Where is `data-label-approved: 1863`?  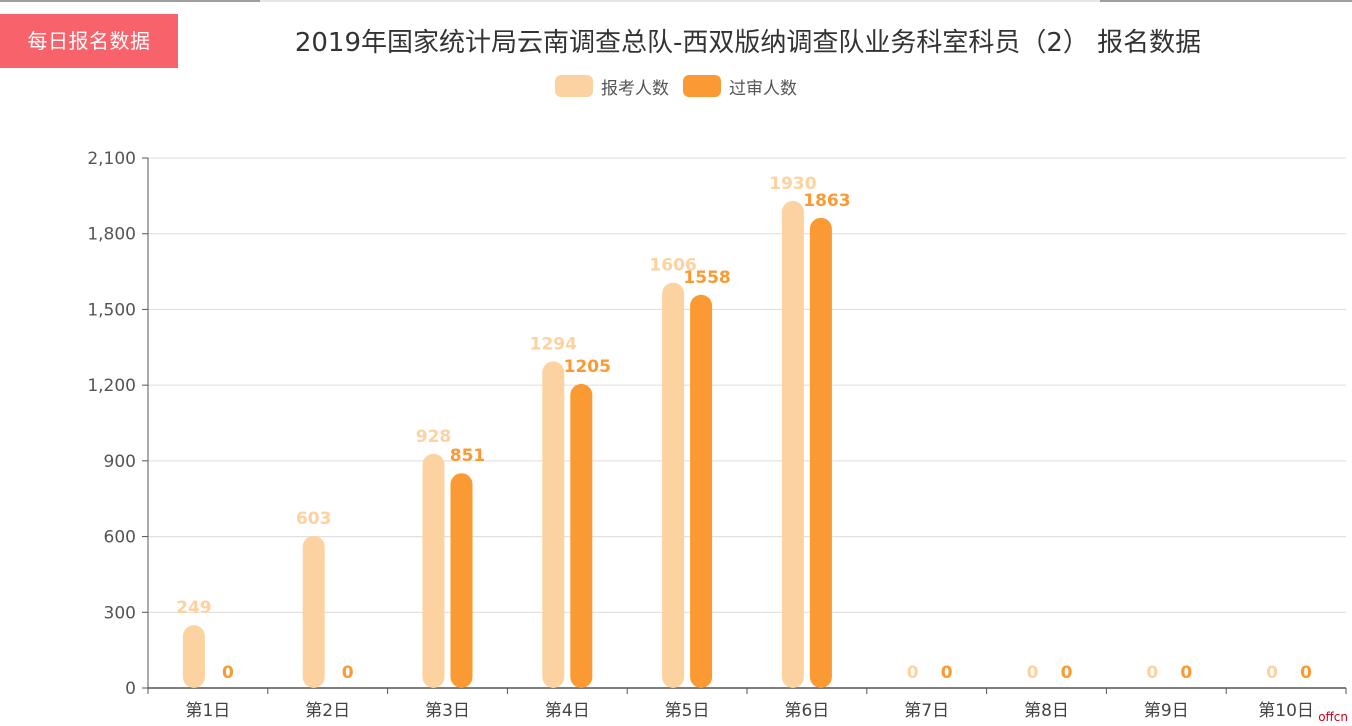
data-label-approved: 1863 is located at coordinates (826, 201).